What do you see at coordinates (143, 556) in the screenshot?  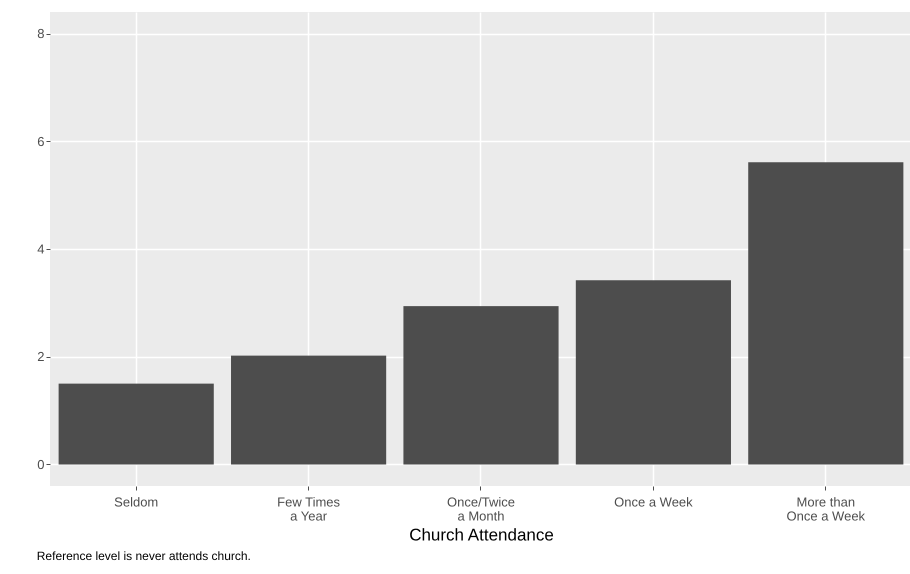 I see `text: Reference level is never attends church.` at bounding box center [143, 556].